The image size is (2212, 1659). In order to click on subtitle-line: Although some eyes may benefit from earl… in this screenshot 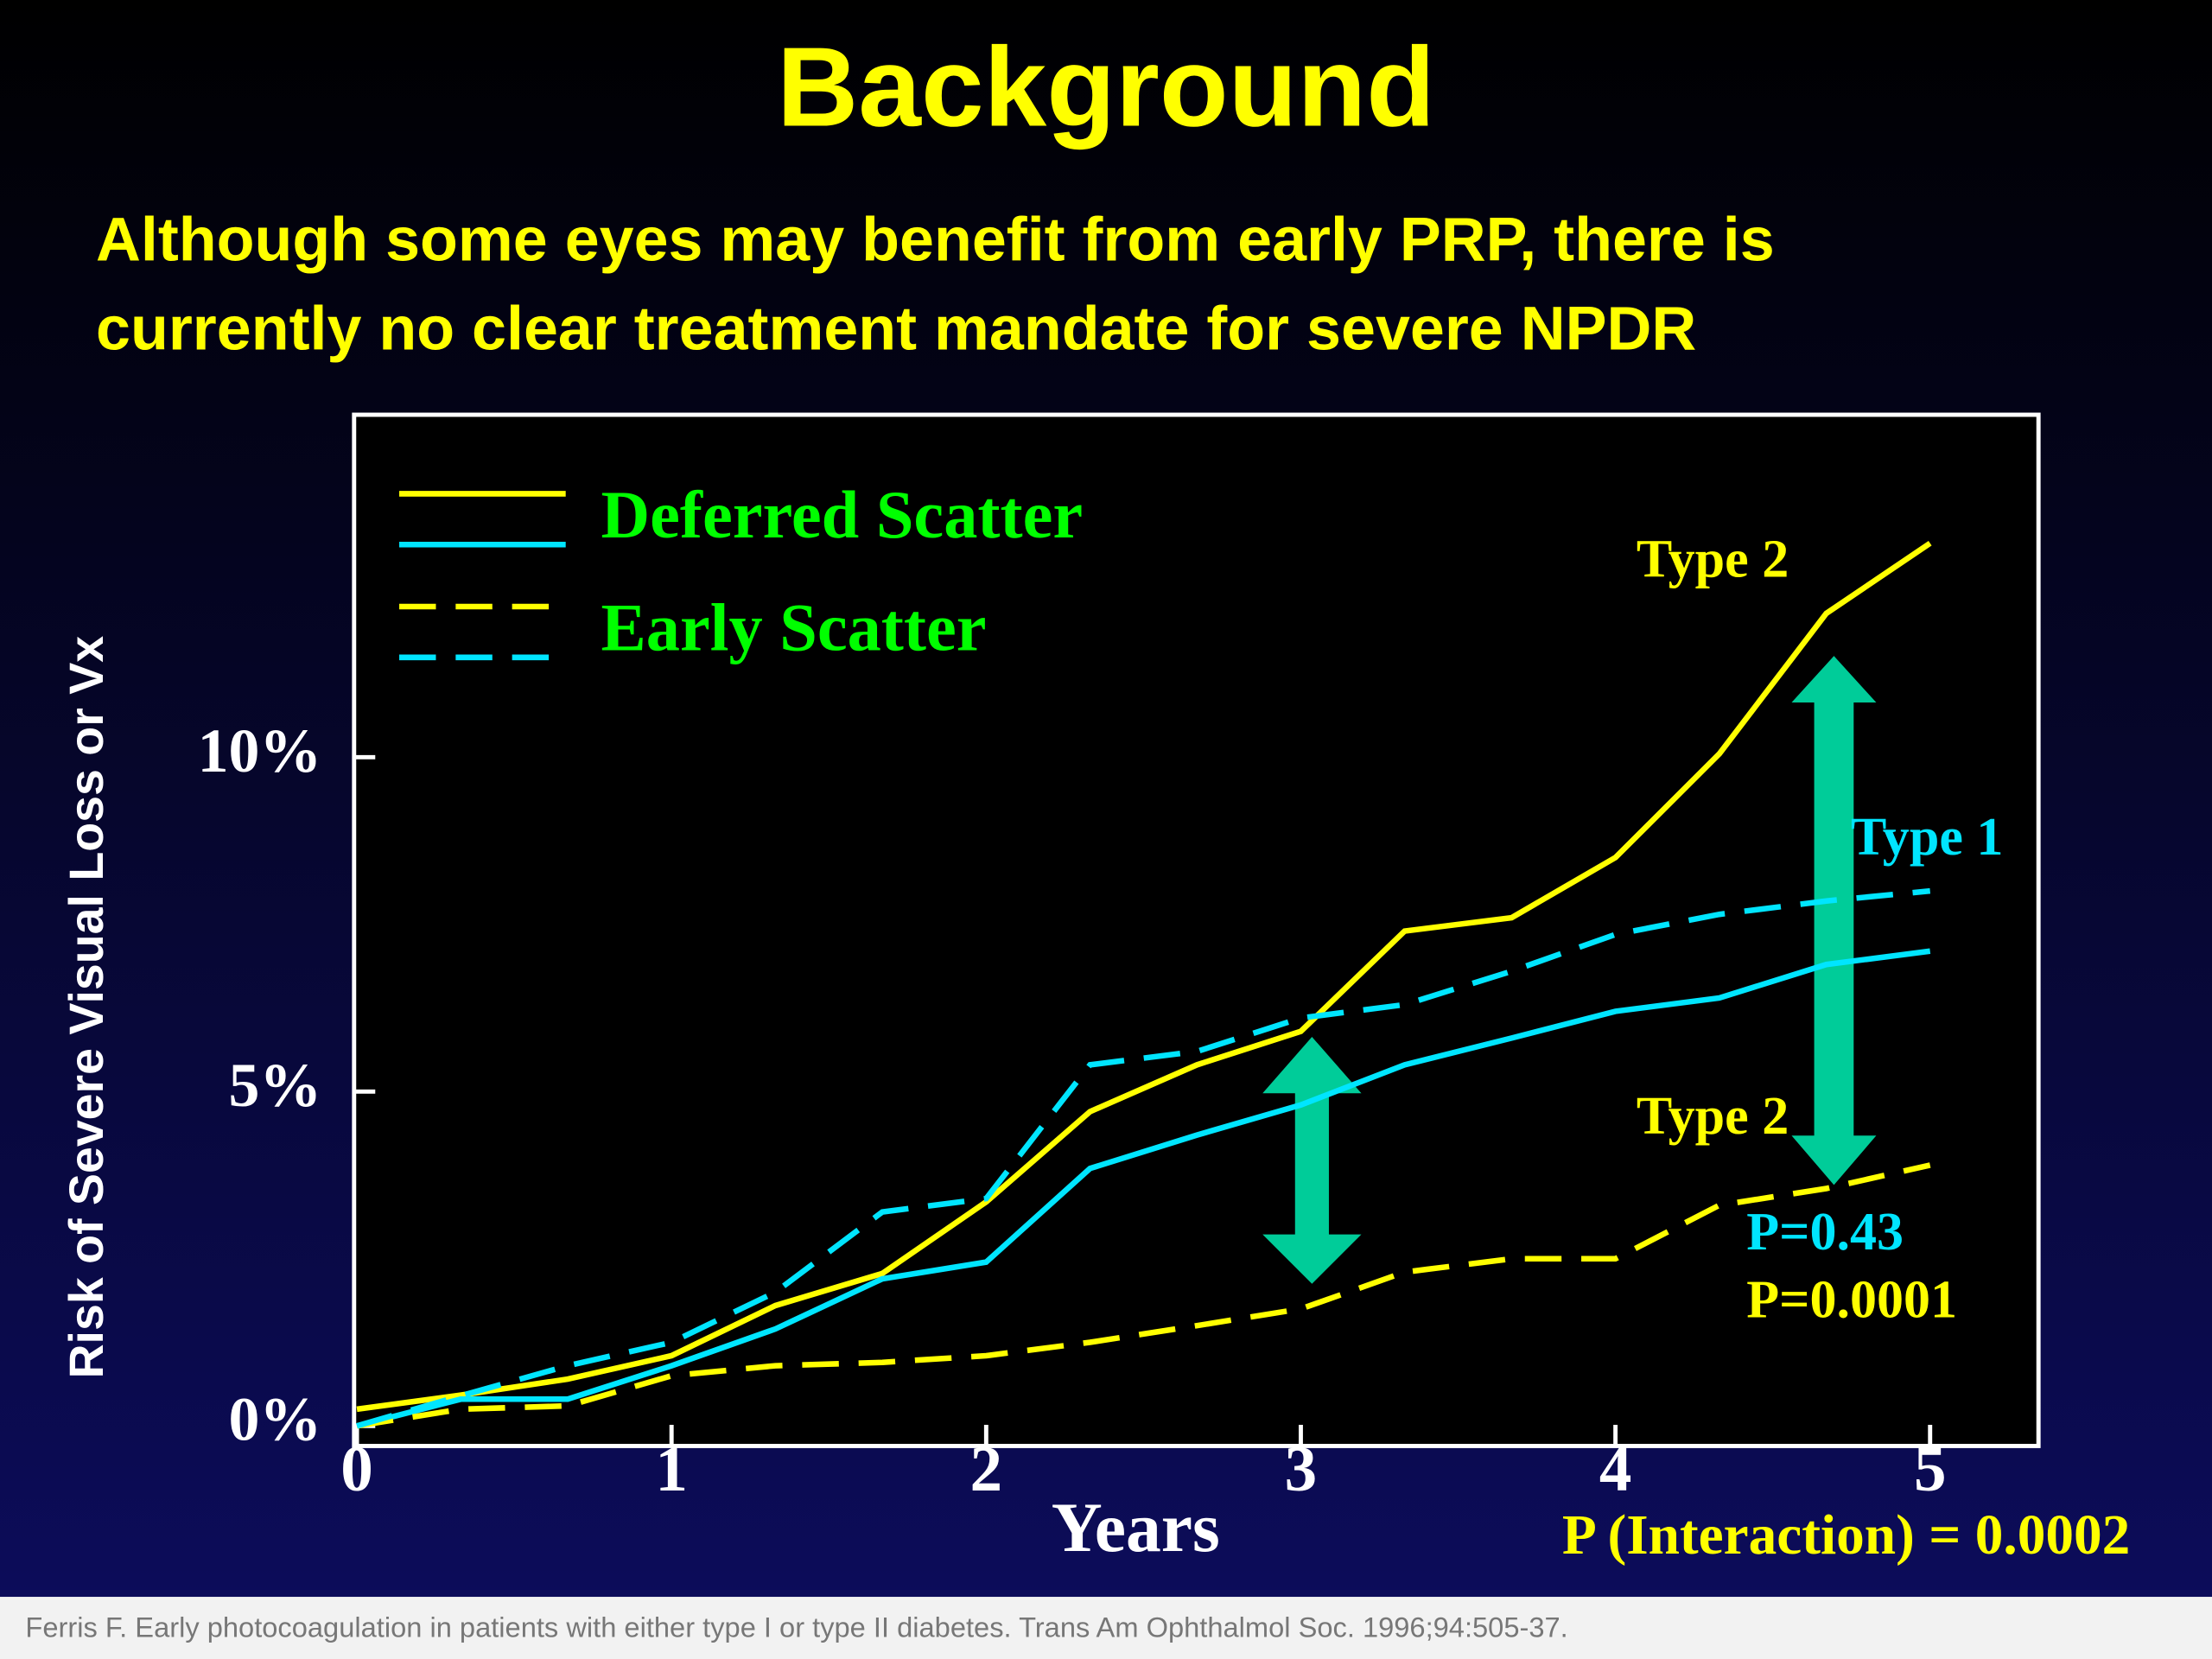, I will do `click(936, 239)`.